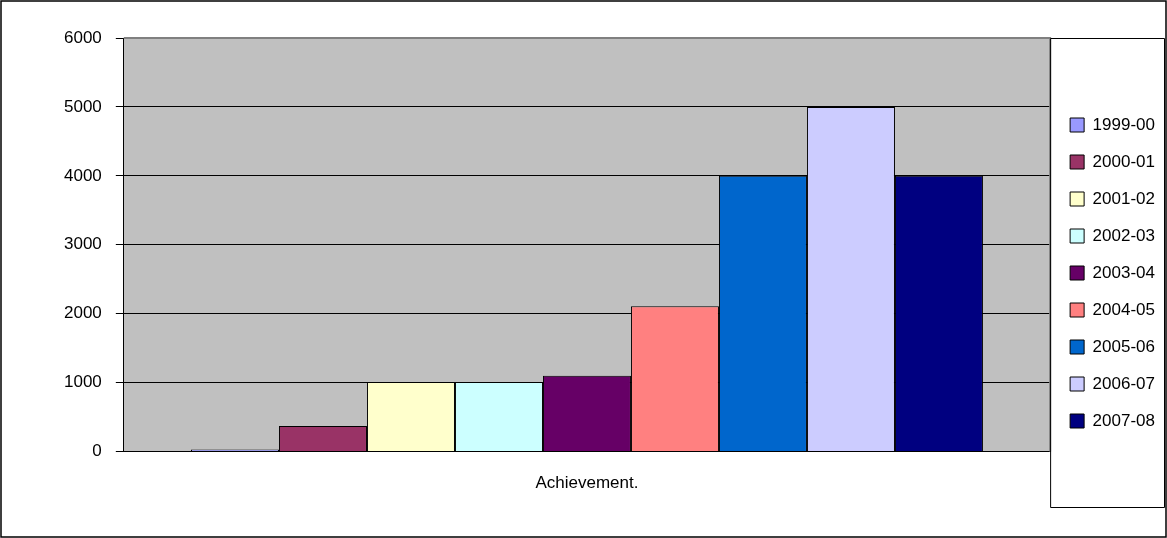  I want to click on y-tick-label: 4000, so click(82, 175).